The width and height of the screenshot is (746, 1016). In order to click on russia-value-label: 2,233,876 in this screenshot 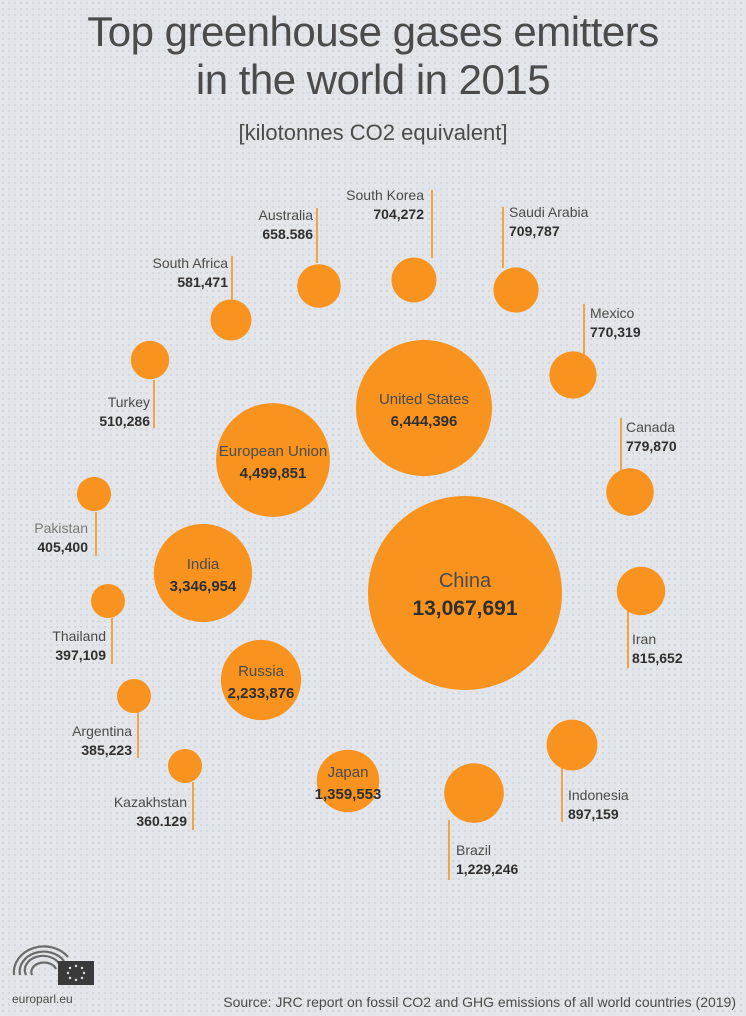, I will do `click(261, 693)`.